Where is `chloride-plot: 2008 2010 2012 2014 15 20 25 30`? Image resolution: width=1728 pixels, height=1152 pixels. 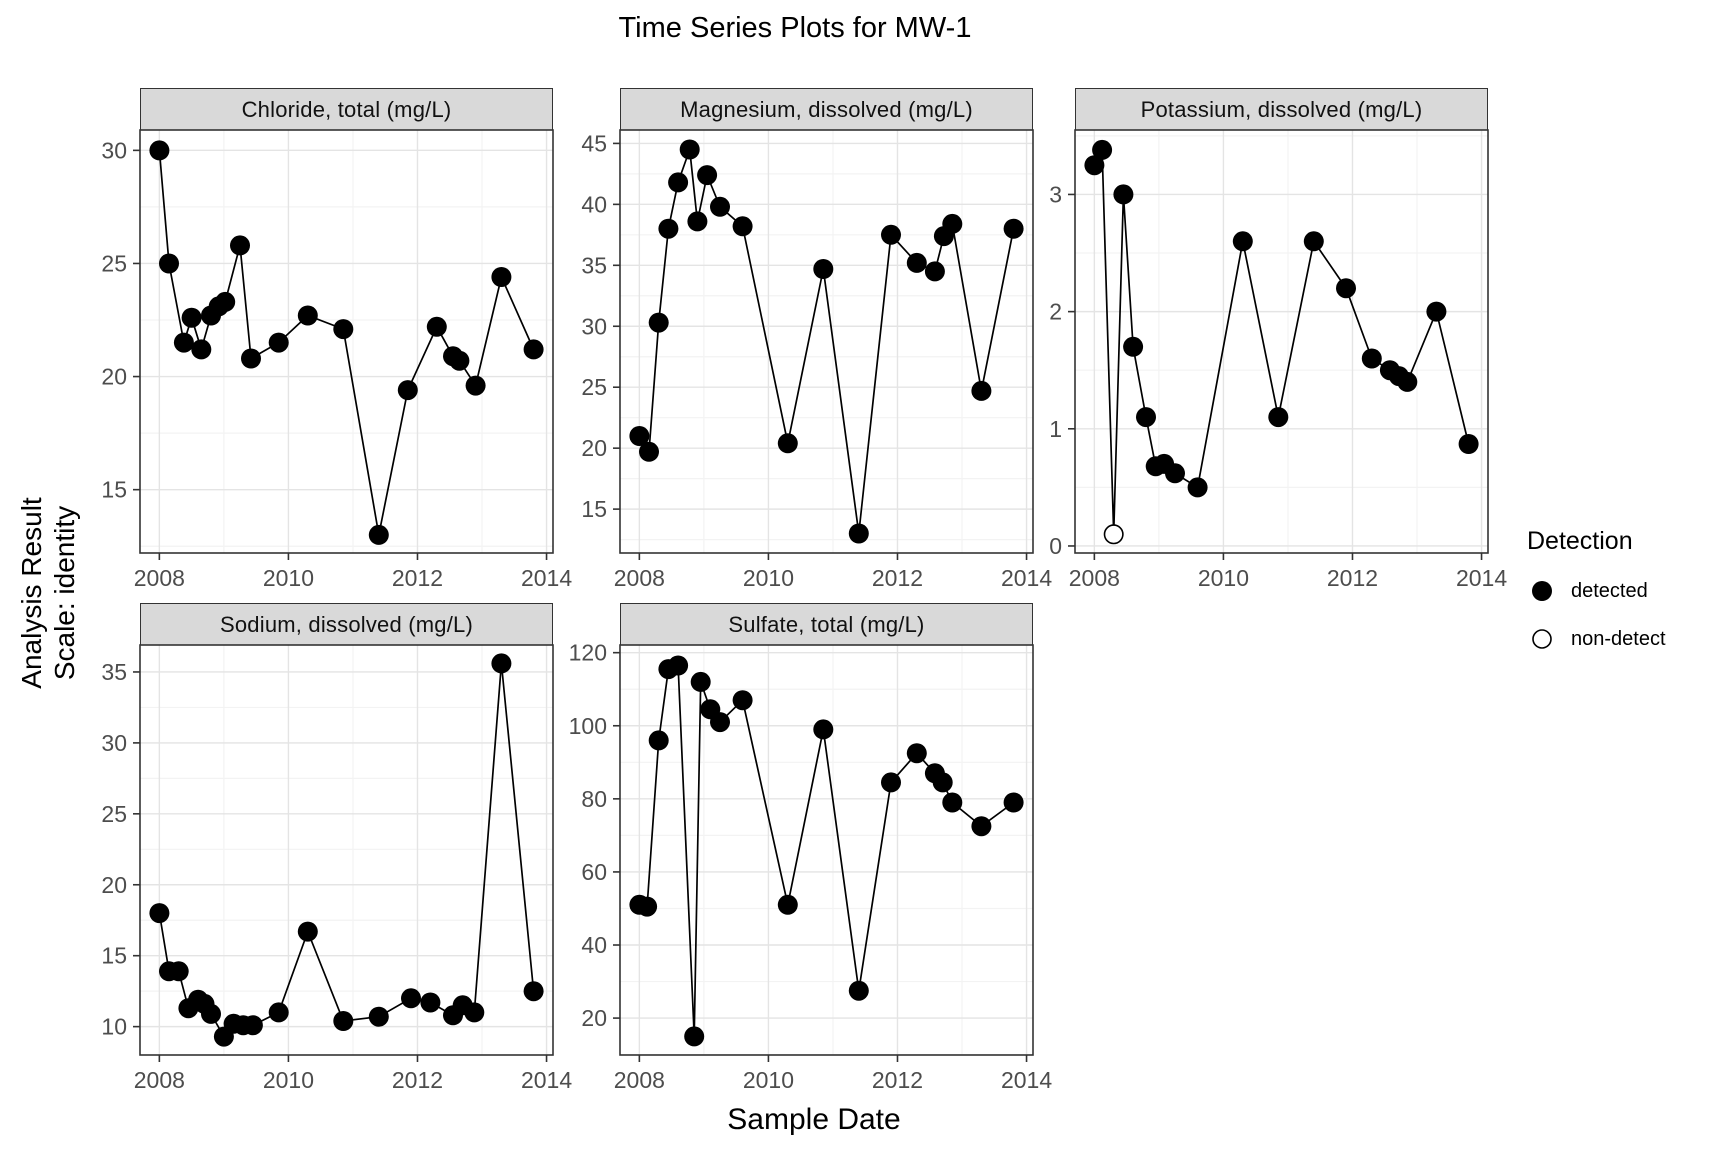
chloride-plot: 2008 2010 2012 2014 15 20 25 30 is located at coordinates (336, 360).